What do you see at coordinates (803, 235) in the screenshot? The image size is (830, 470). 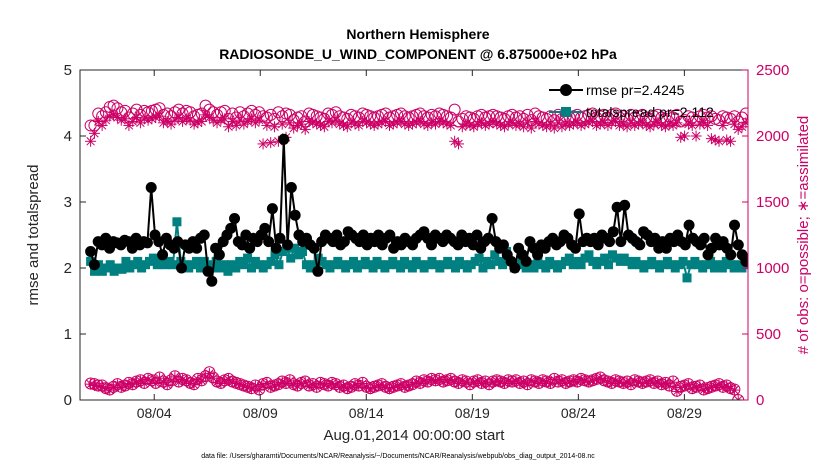 I see `y-axis-right-label: # of obs: o=possible; ∗=assimilated` at bounding box center [803, 235].